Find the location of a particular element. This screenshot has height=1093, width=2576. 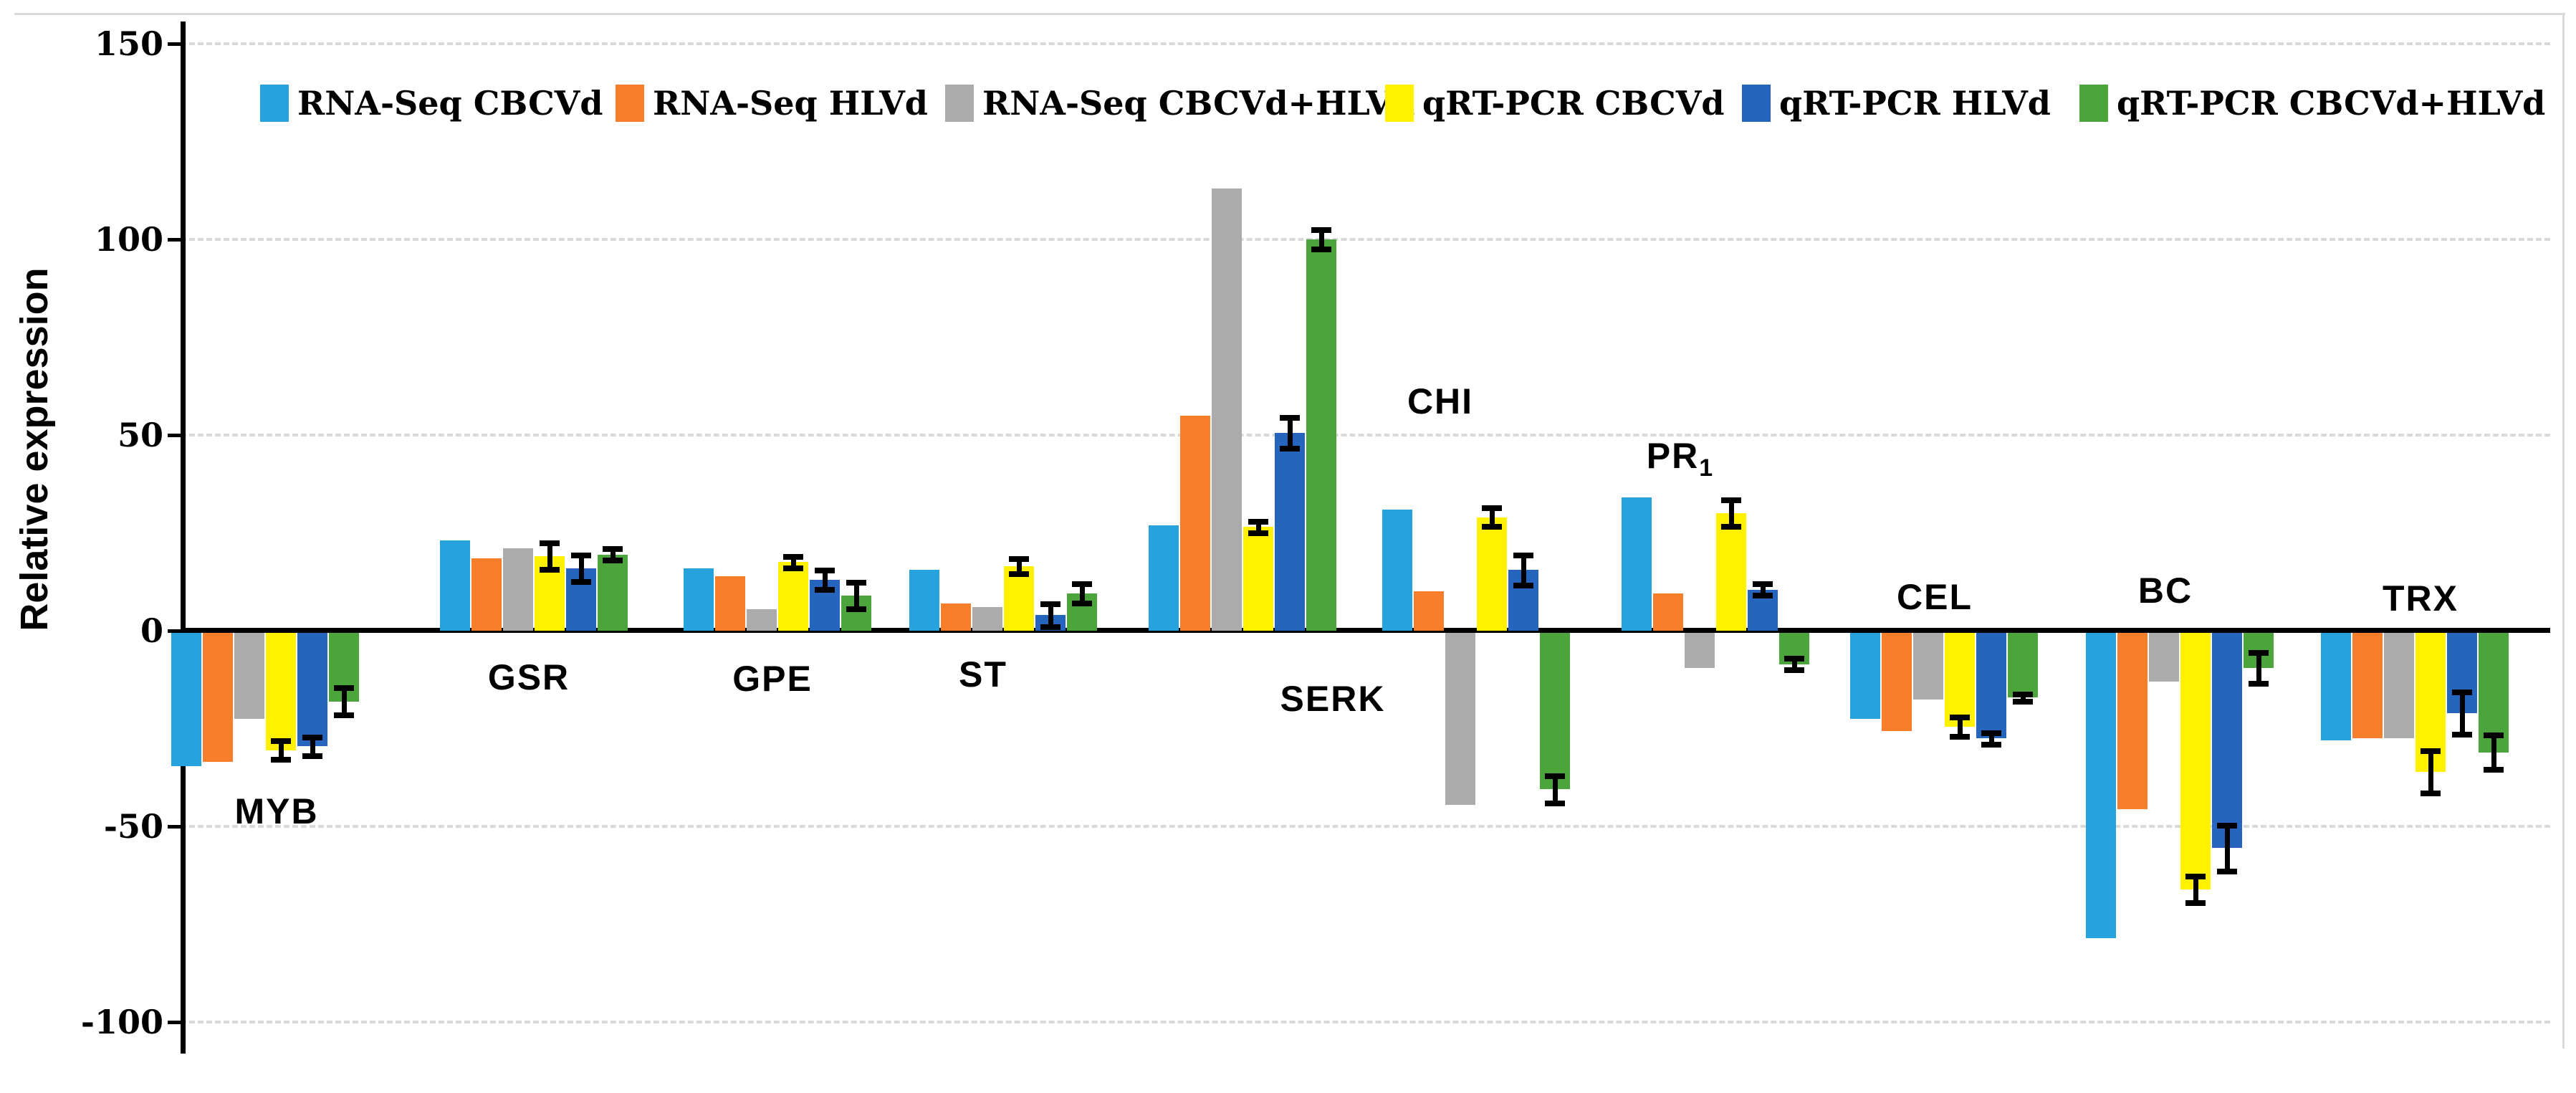

error-bar-cap-bottom-GSR-qRT-PCR CBCVd is located at coordinates (550, 570).